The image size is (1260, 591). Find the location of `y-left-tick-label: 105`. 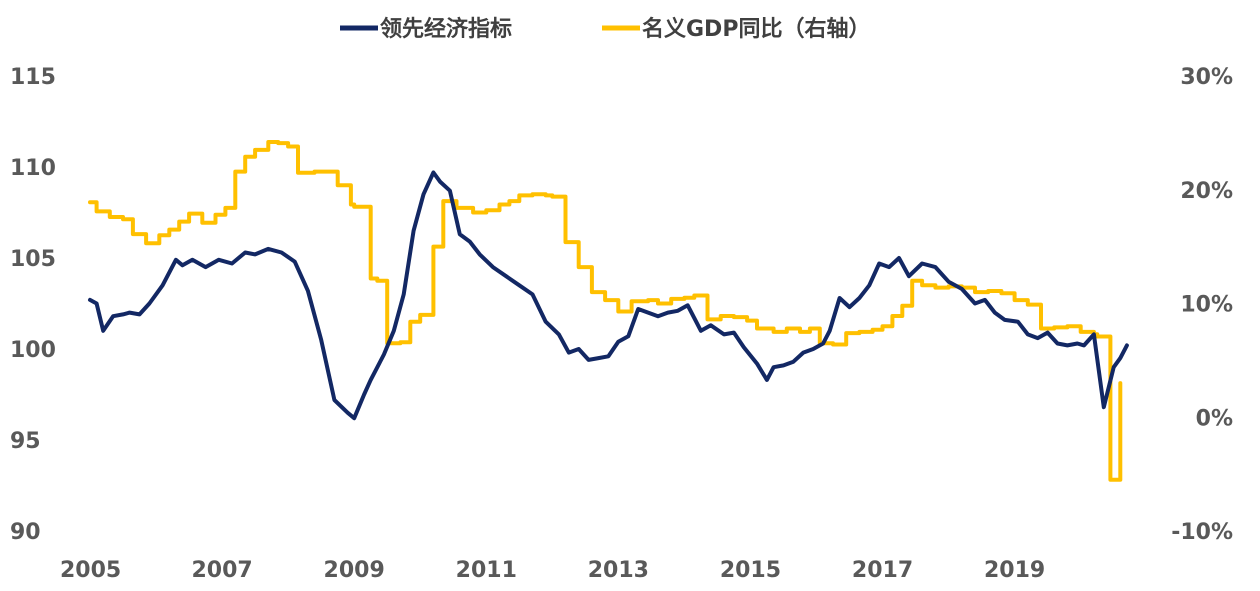

y-left-tick-label: 105 is located at coordinates (33, 259).